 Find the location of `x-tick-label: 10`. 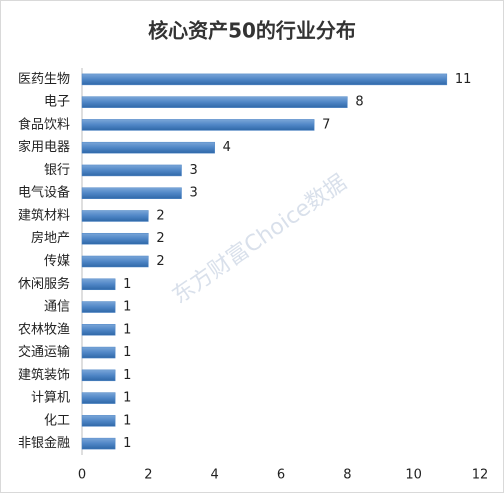

x-tick-label: 10 is located at coordinates (413, 475).